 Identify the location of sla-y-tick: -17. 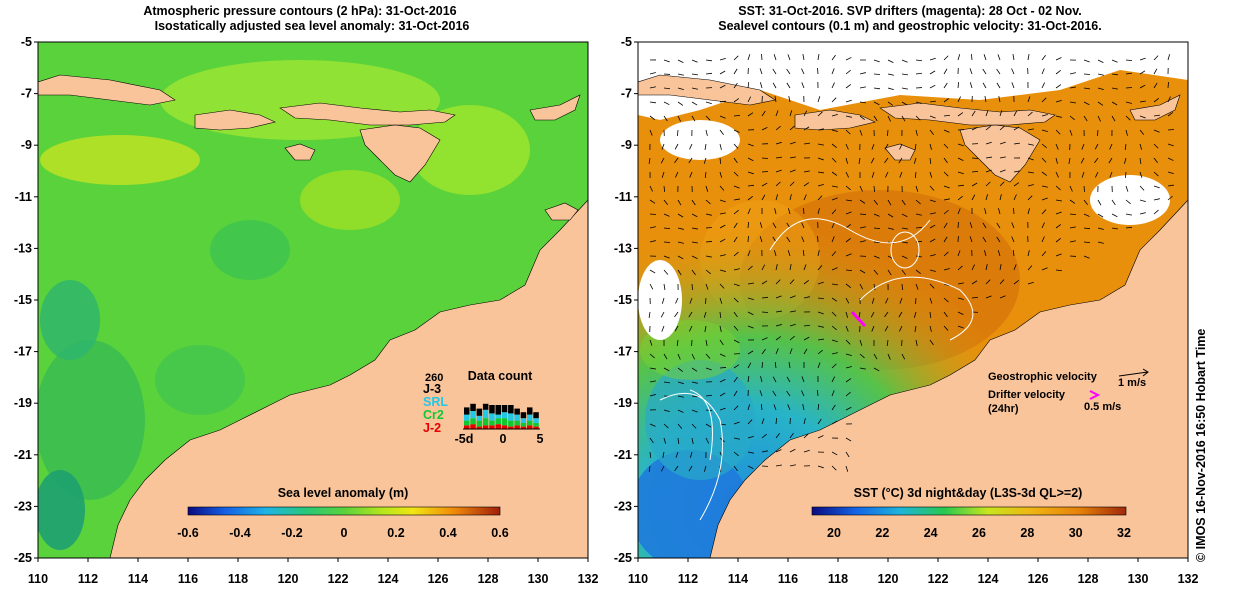
(23, 352).